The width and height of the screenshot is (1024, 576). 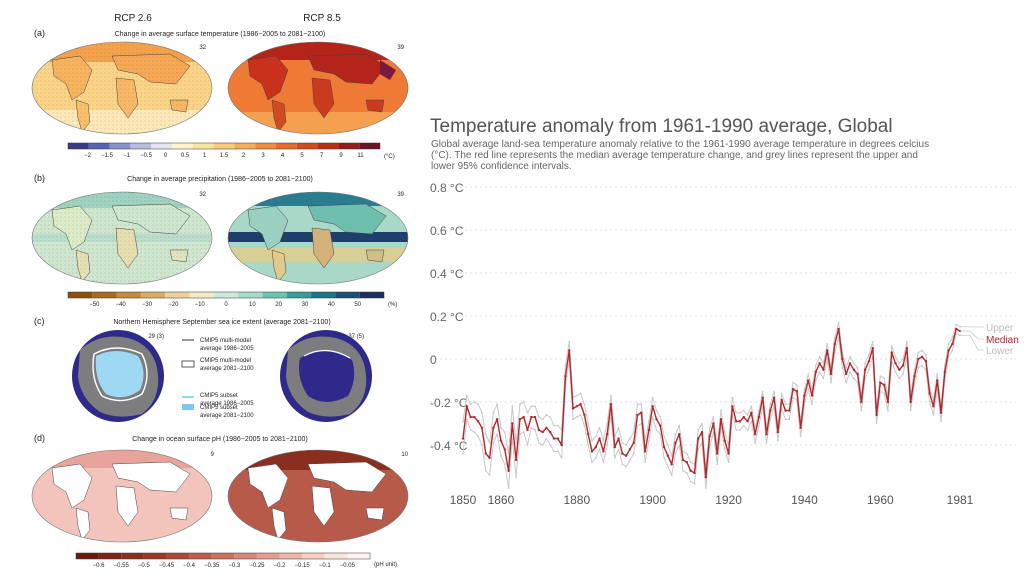 I want to click on panel-b-colorbar-tick-label: −20, so click(x=173, y=305).